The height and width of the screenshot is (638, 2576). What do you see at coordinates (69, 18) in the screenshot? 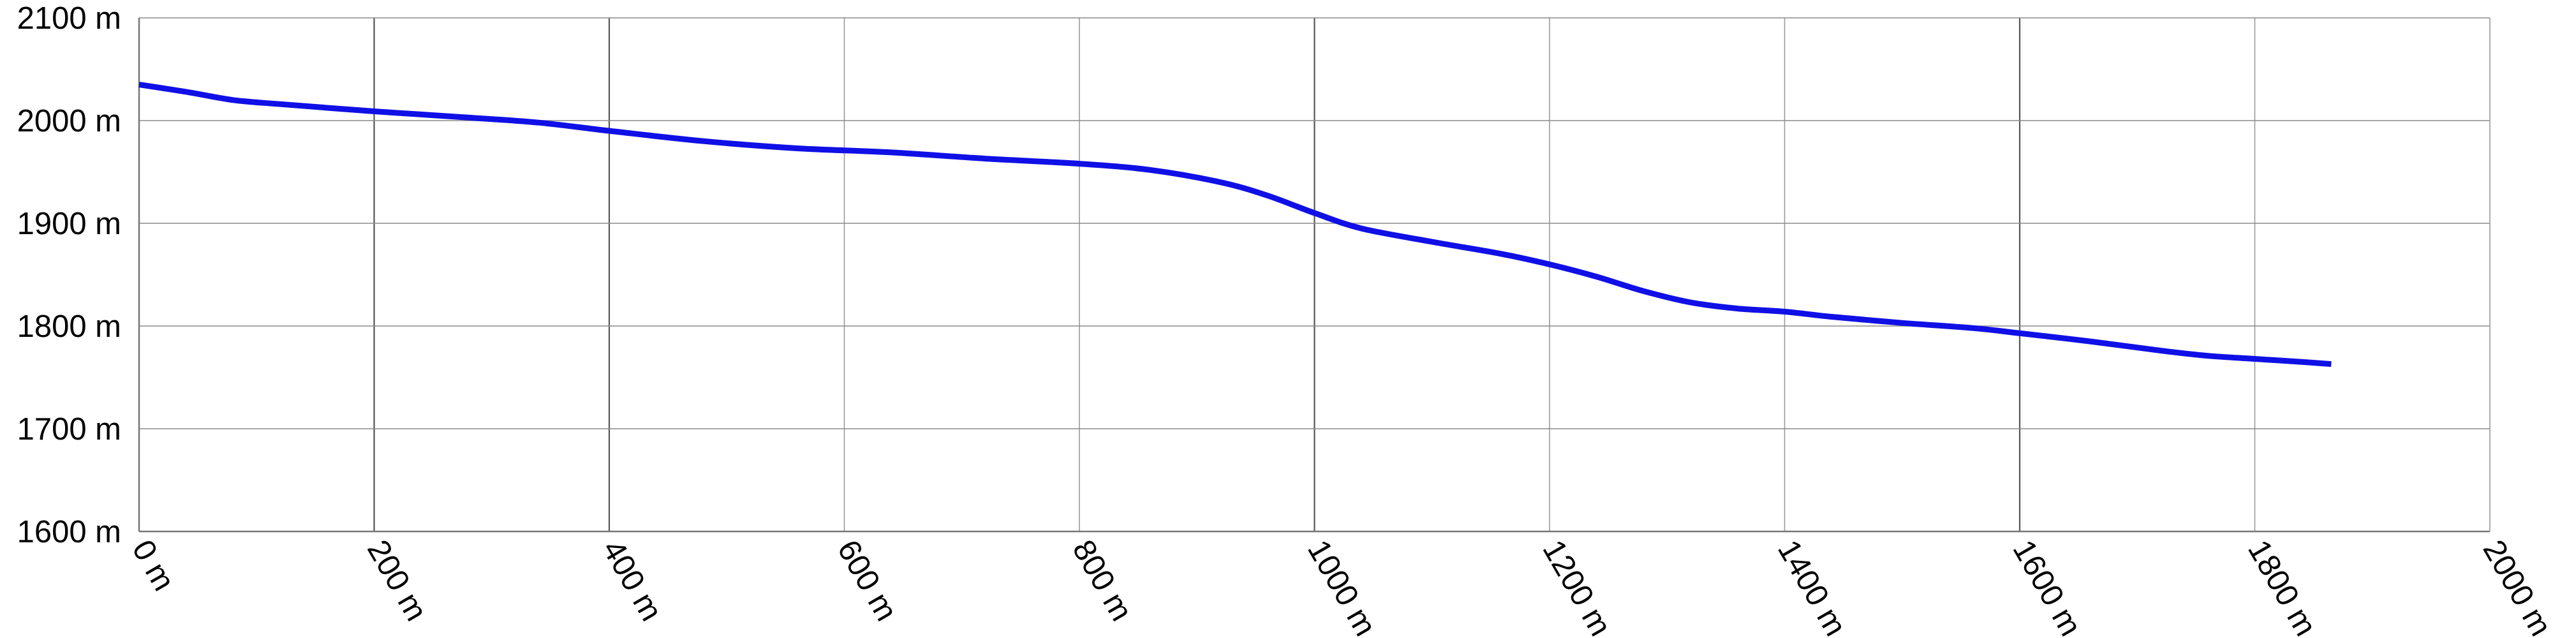
I see `y-tick-label: 2100 m` at bounding box center [69, 18].